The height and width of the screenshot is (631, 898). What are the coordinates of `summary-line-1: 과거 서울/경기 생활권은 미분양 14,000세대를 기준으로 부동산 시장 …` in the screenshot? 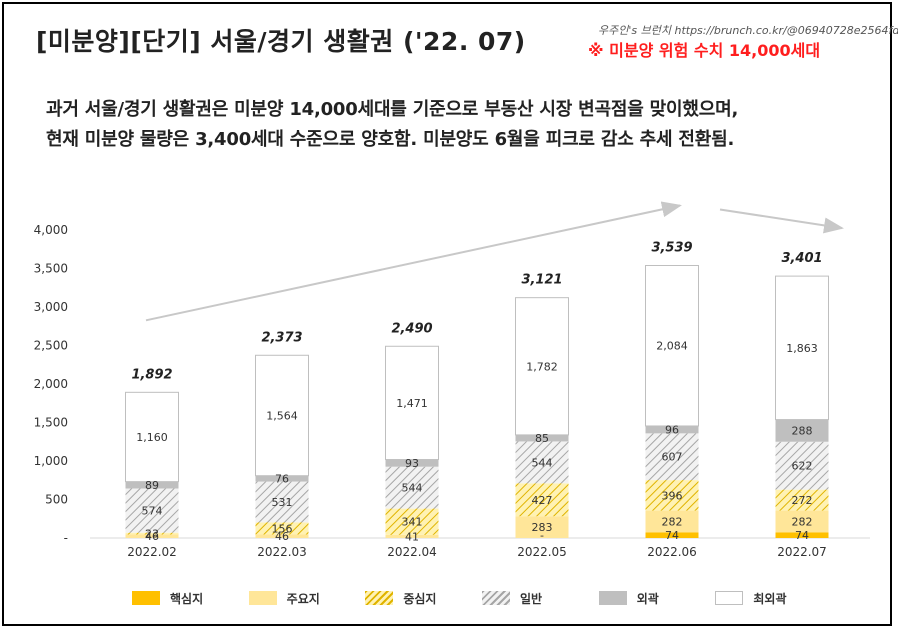 It's located at (392, 109).